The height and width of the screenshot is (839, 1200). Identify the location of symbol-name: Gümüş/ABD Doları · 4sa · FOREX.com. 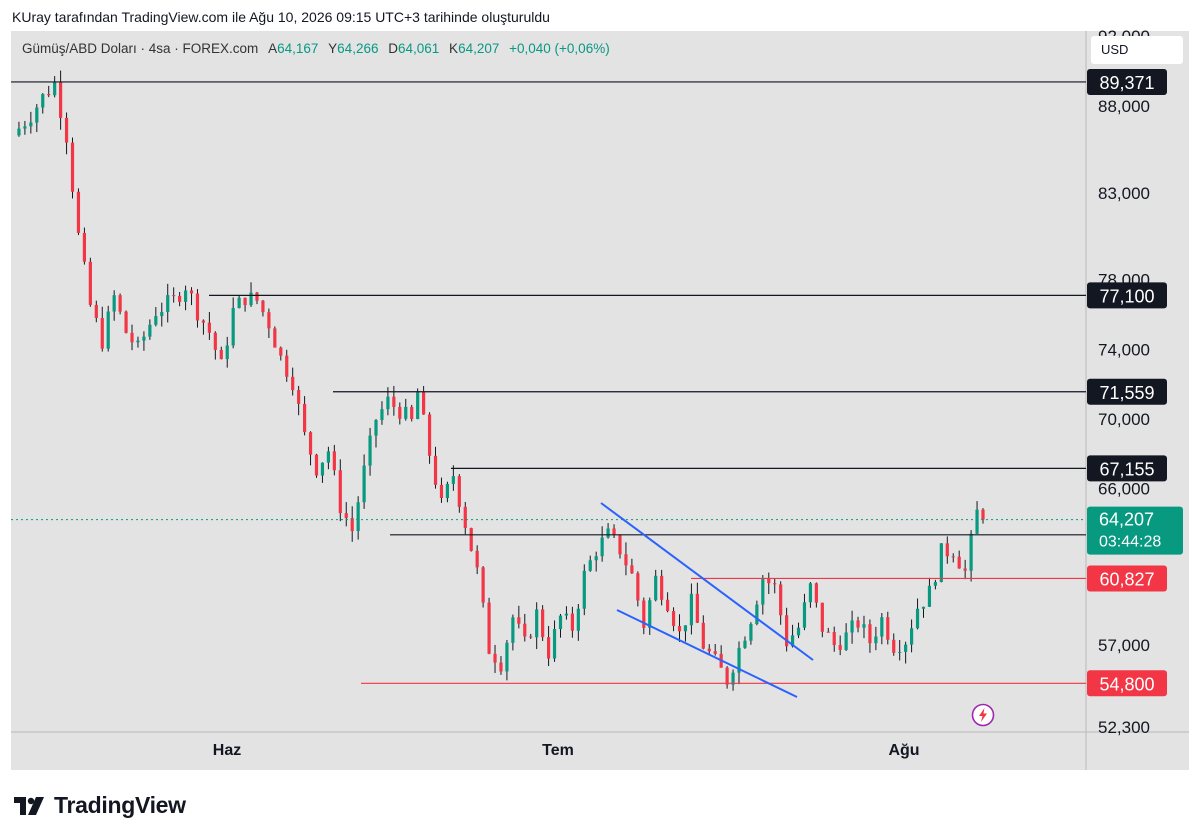
(140, 48).